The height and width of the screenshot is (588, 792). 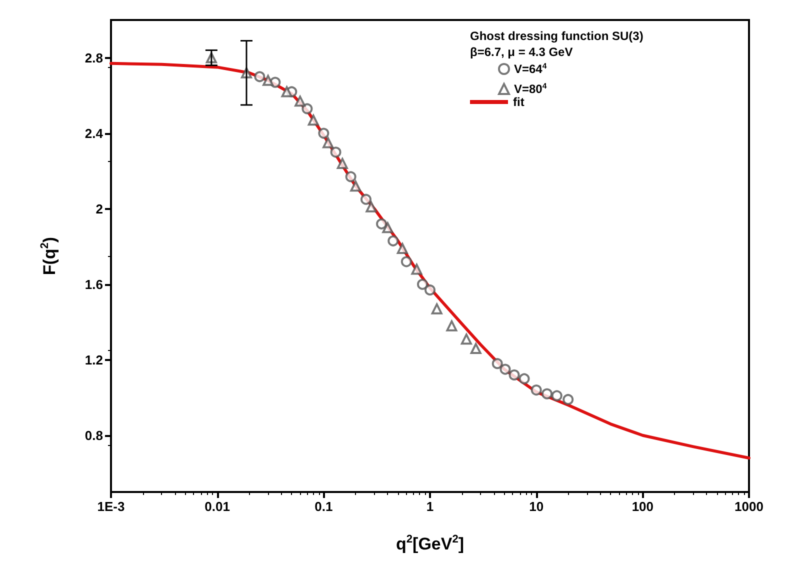 I want to click on x-tick-label: 0.1, so click(x=323, y=506).